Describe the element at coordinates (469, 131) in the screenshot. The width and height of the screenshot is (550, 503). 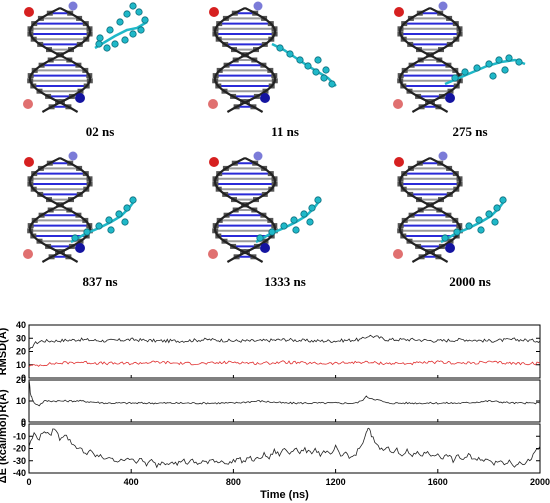
I see `snapshot-time-label: 275 ns` at that location.